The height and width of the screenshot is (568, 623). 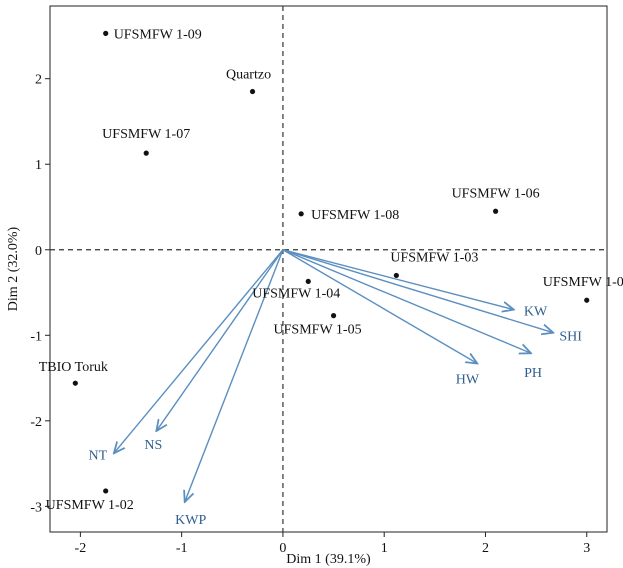 I want to click on point-label: UFSMFW 1-07, so click(x=146, y=134).